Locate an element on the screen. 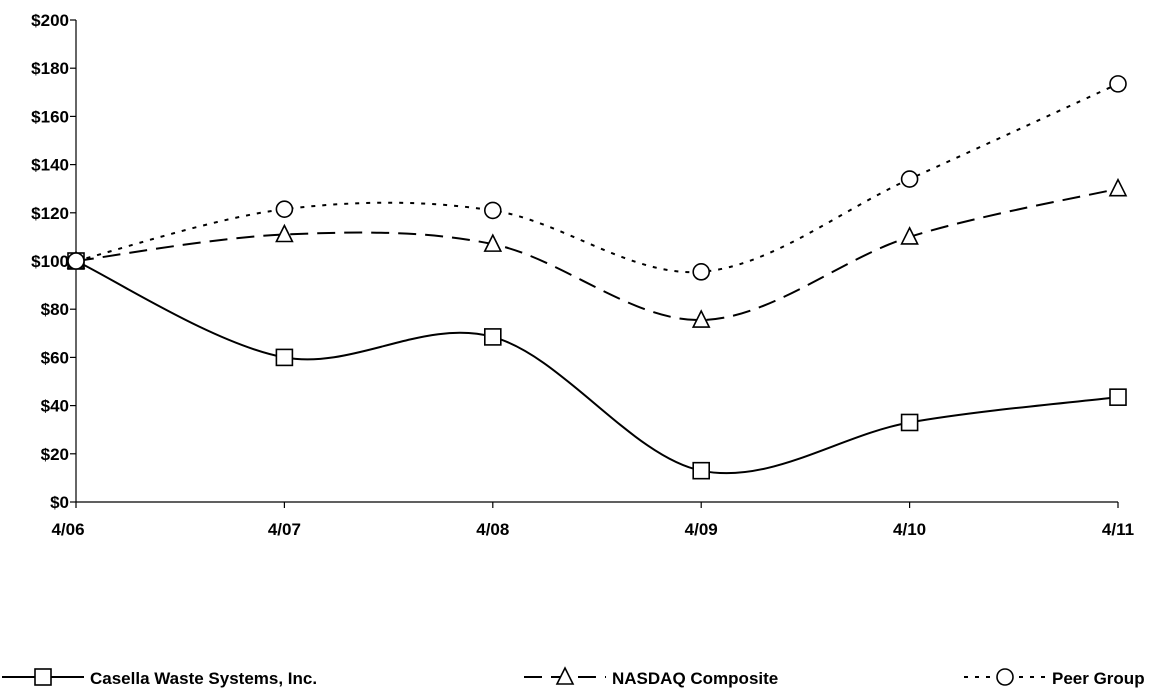 The width and height of the screenshot is (1171, 694). y-tick-label: $0 is located at coordinates (59, 502).